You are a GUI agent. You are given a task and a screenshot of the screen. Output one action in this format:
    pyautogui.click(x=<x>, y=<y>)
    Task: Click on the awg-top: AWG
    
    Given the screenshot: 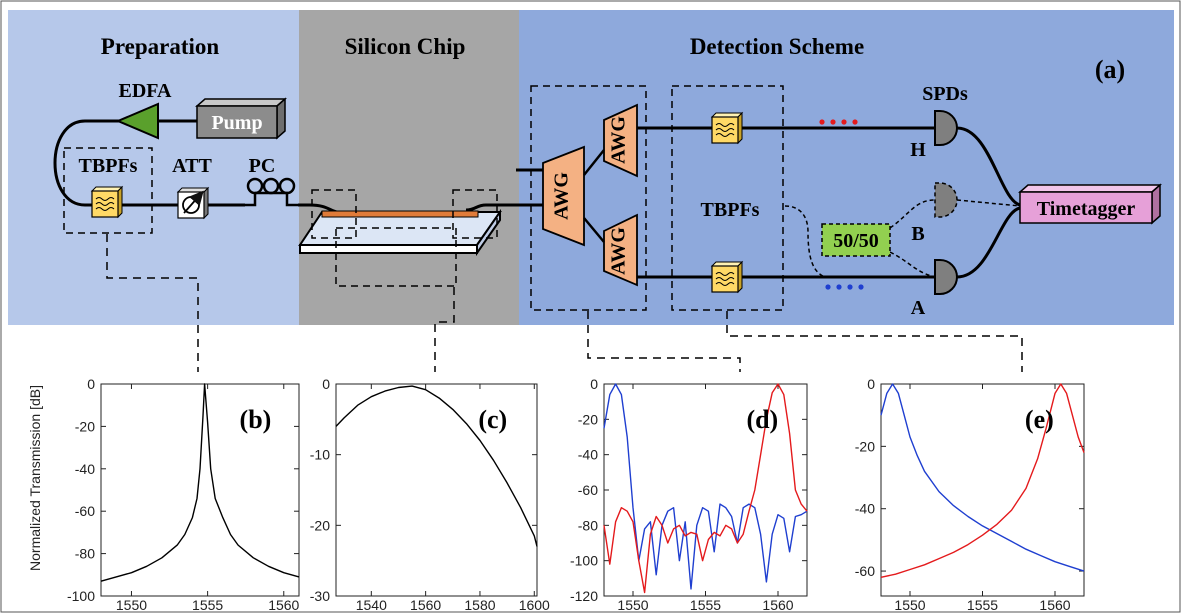 What is the action you would take?
    pyautogui.click(x=620, y=140)
    